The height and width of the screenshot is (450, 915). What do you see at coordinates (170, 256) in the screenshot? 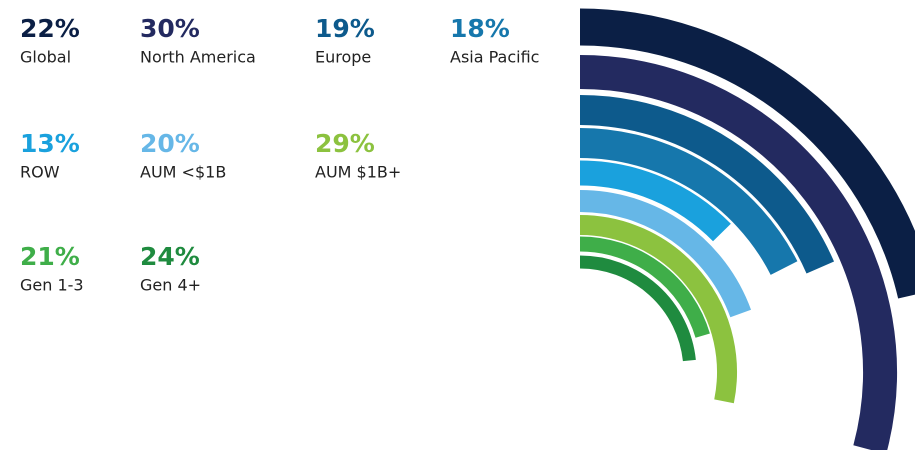
I see `percent-label: 24%` at bounding box center [170, 256].